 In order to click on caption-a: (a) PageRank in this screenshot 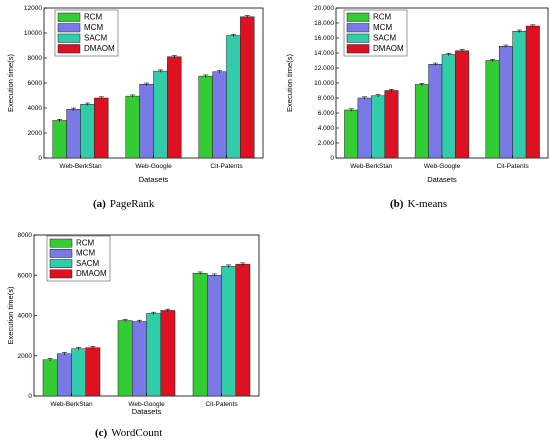, I will do `click(124, 204)`.